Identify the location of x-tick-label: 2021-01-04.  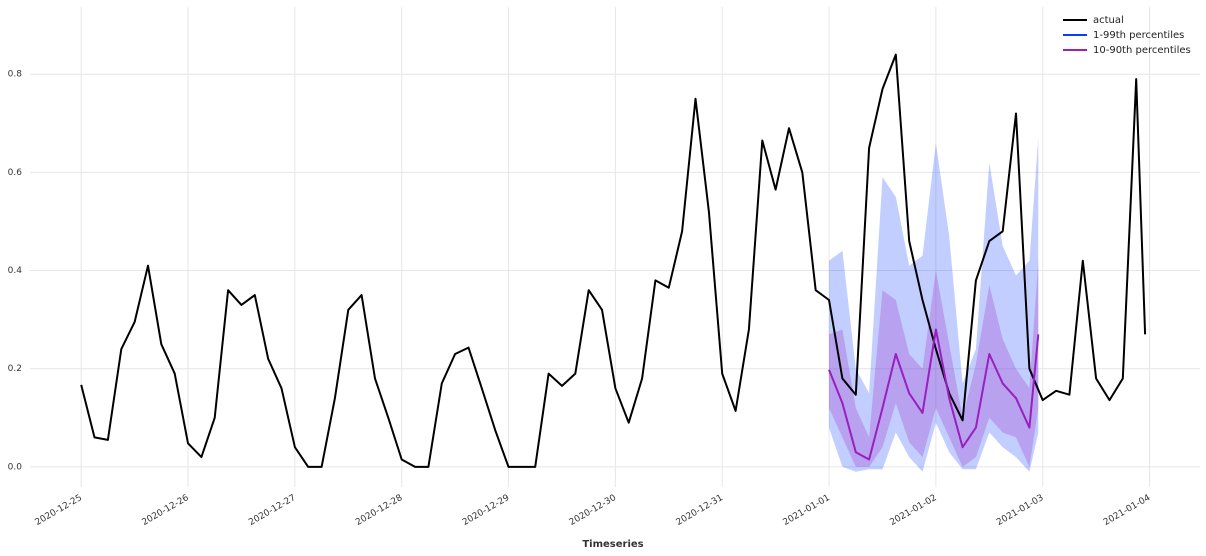
(1127, 510).